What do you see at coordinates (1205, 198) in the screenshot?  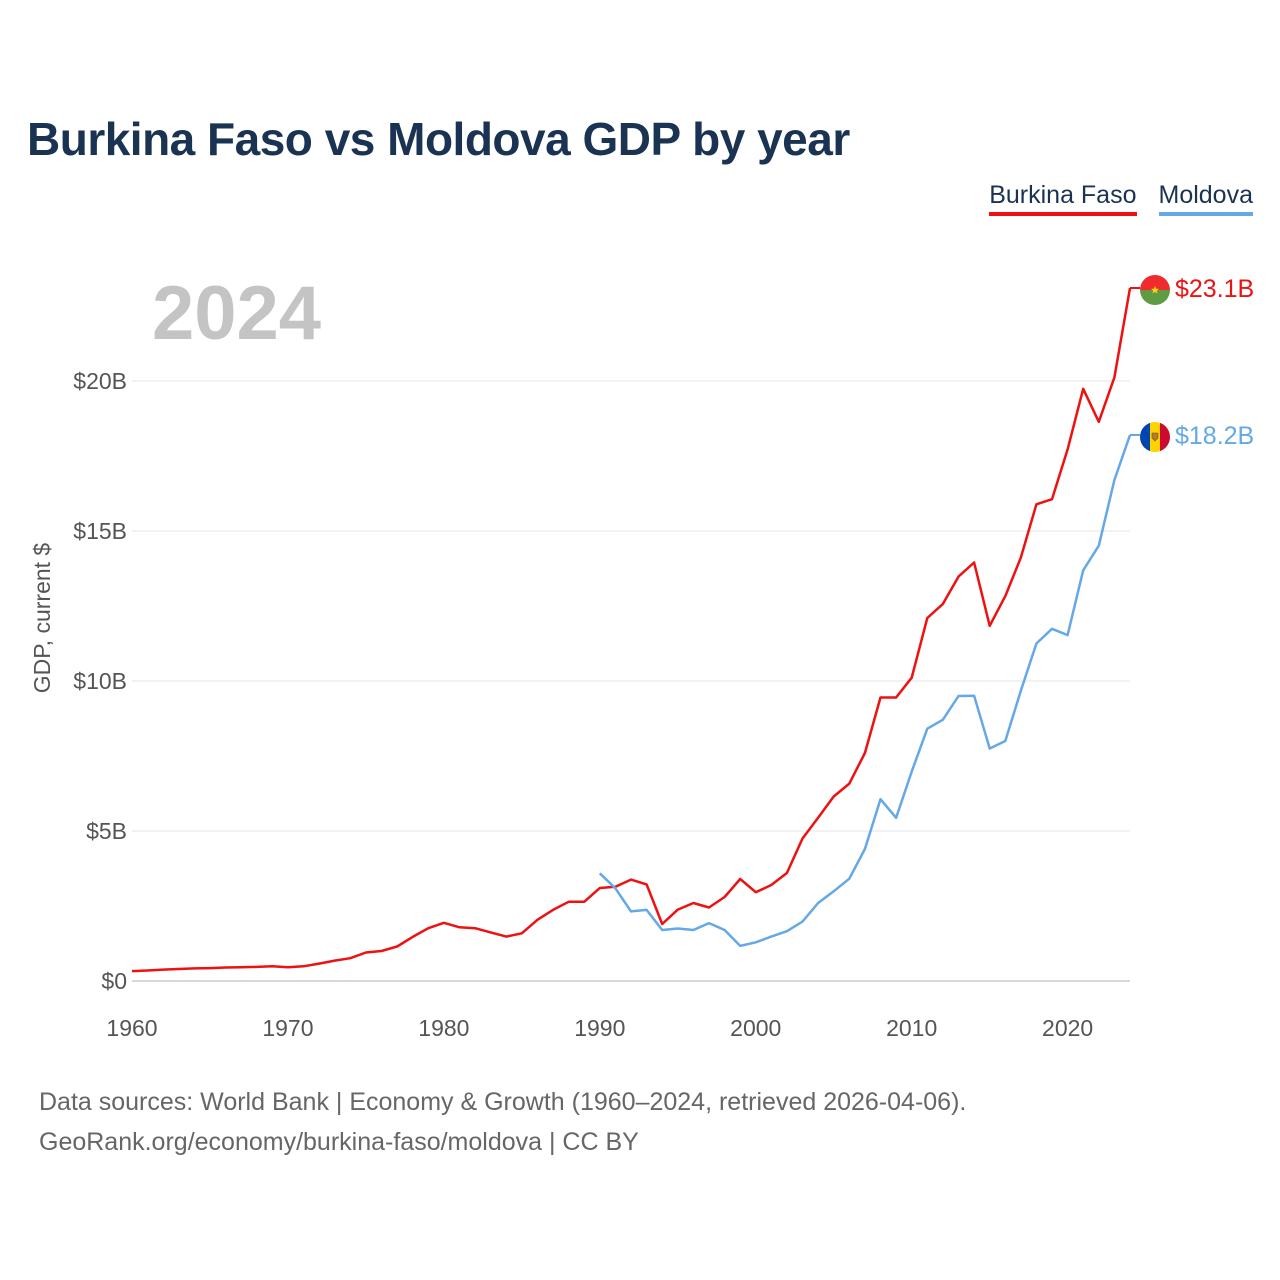 I see `legend-item-moldova: Moldova` at bounding box center [1205, 198].